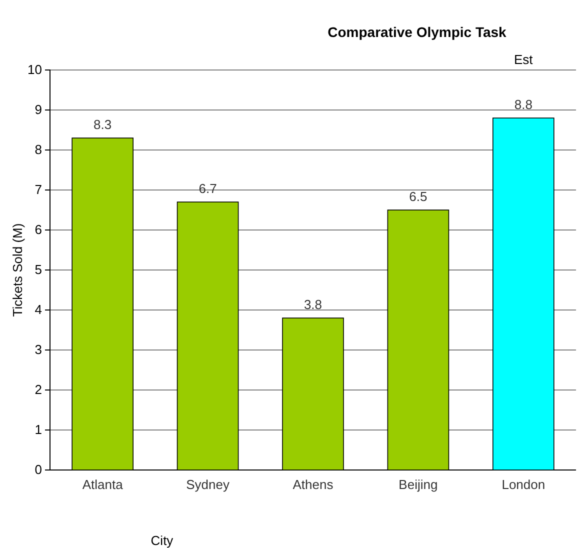  I want to click on x-tick-label: London, so click(524, 484).